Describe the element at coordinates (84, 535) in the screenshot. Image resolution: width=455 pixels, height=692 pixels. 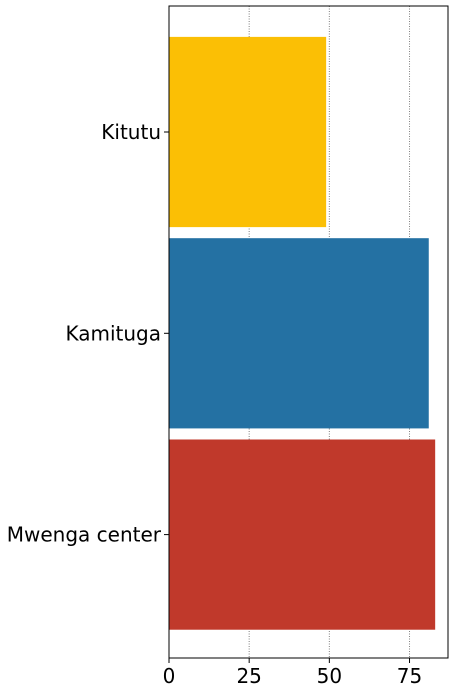
I see `y-tick-label: Mwenga center` at that location.